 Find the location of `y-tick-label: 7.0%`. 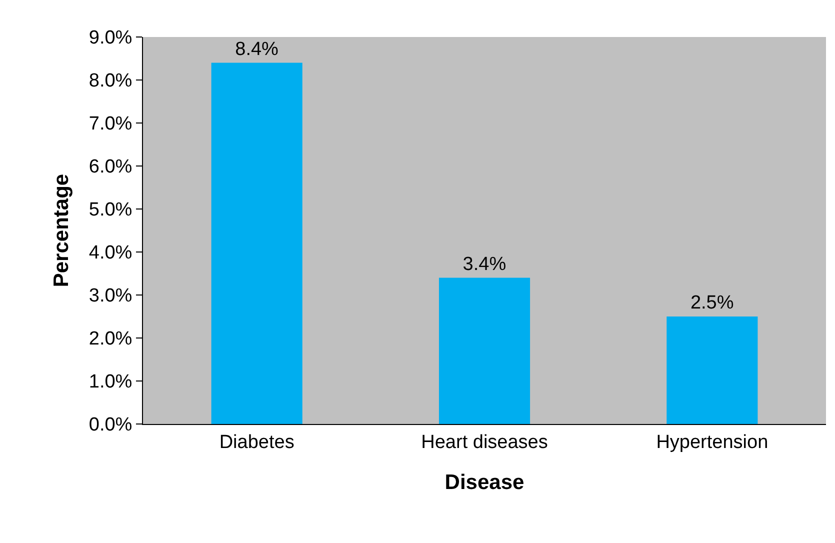

y-tick-label: 7.0% is located at coordinates (110, 124).